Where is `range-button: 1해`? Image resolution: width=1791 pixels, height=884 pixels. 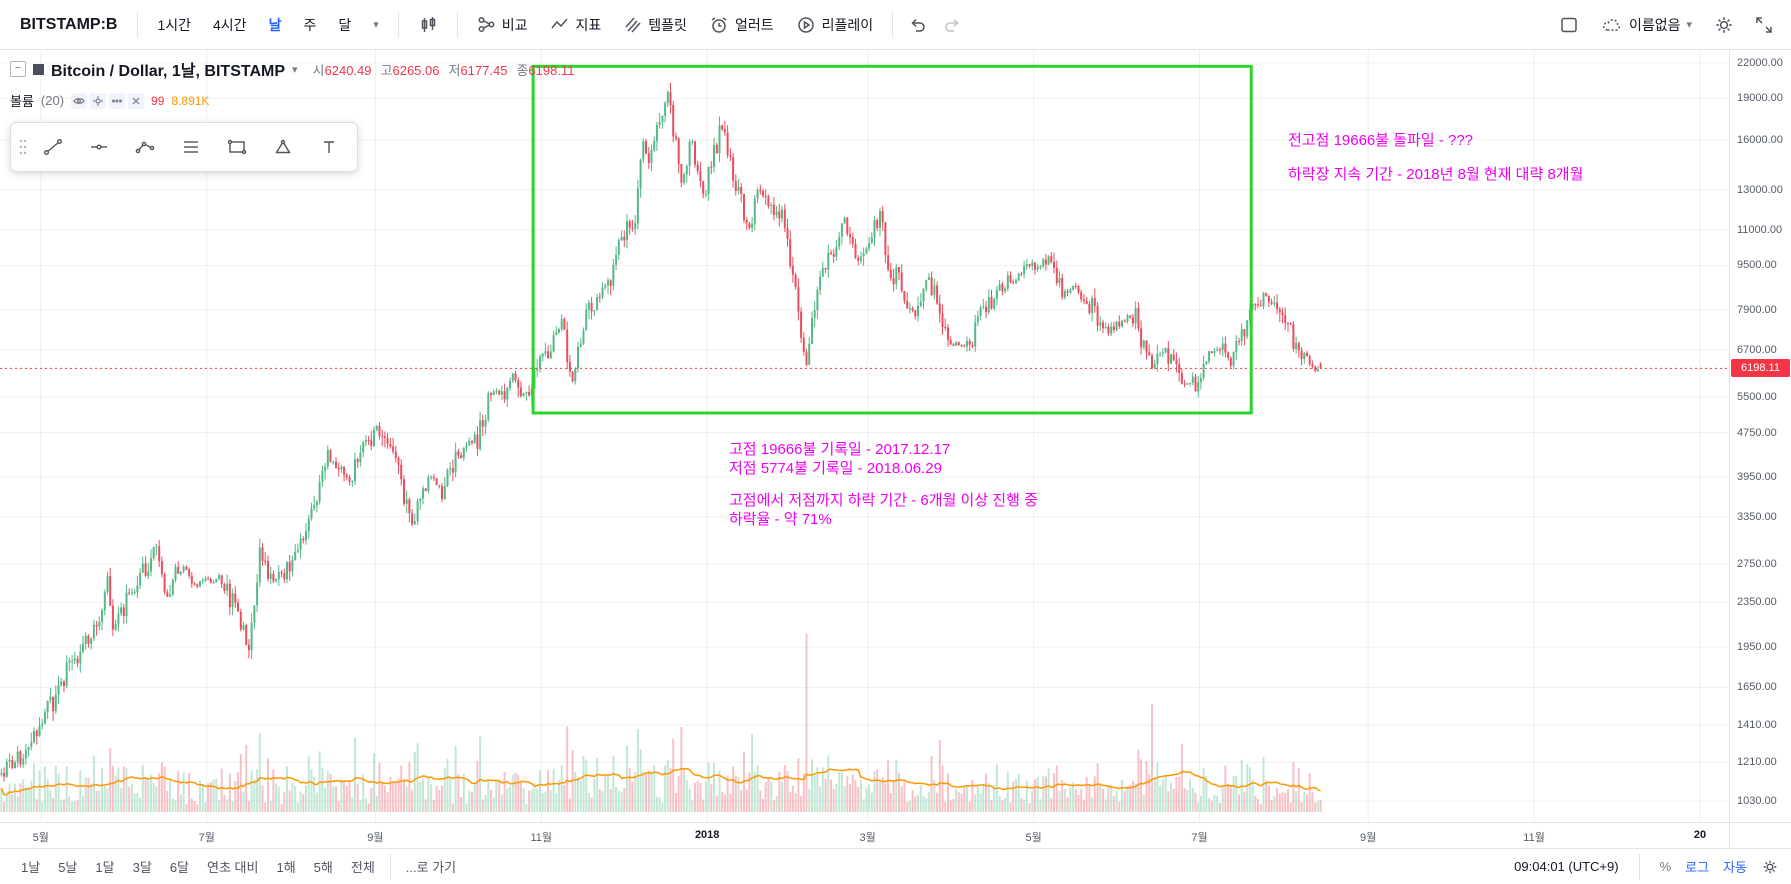 range-button: 1해 is located at coordinates (286, 867).